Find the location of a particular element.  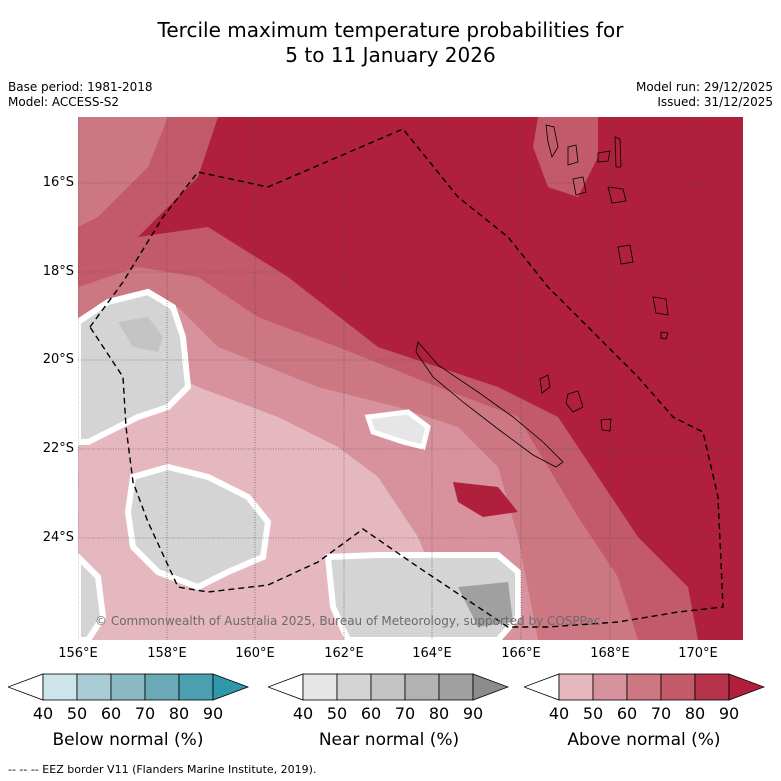

lon-label-166e: 166°E is located at coordinates (521, 653).